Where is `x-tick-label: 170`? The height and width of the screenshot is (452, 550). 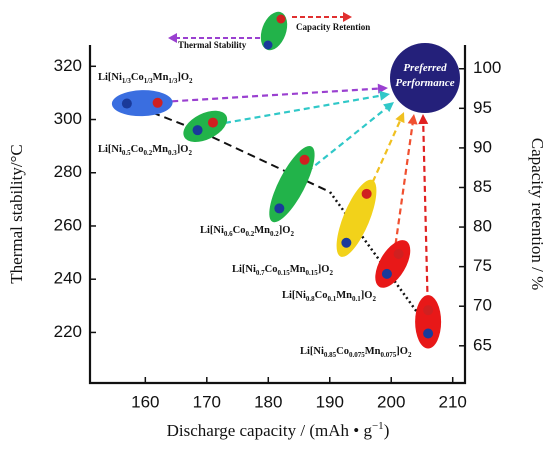
x-tick-label: 170 is located at coordinates (207, 401).